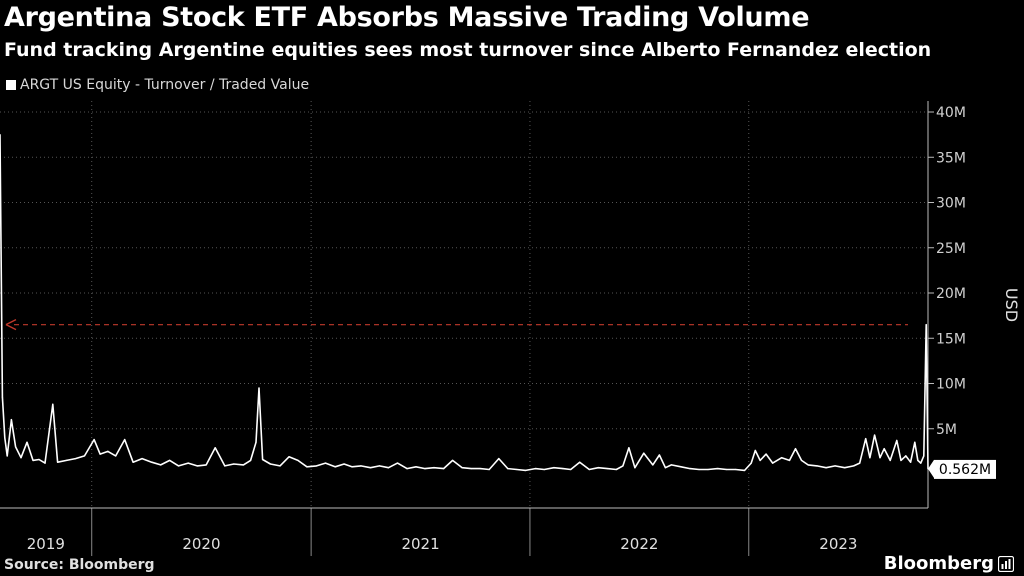 The height and width of the screenshot is (576, 1024). What do you see at coordinates (946, 430) in the screenshot?
I see `y-tick-label: 5M` at bounding box center [946, 430].